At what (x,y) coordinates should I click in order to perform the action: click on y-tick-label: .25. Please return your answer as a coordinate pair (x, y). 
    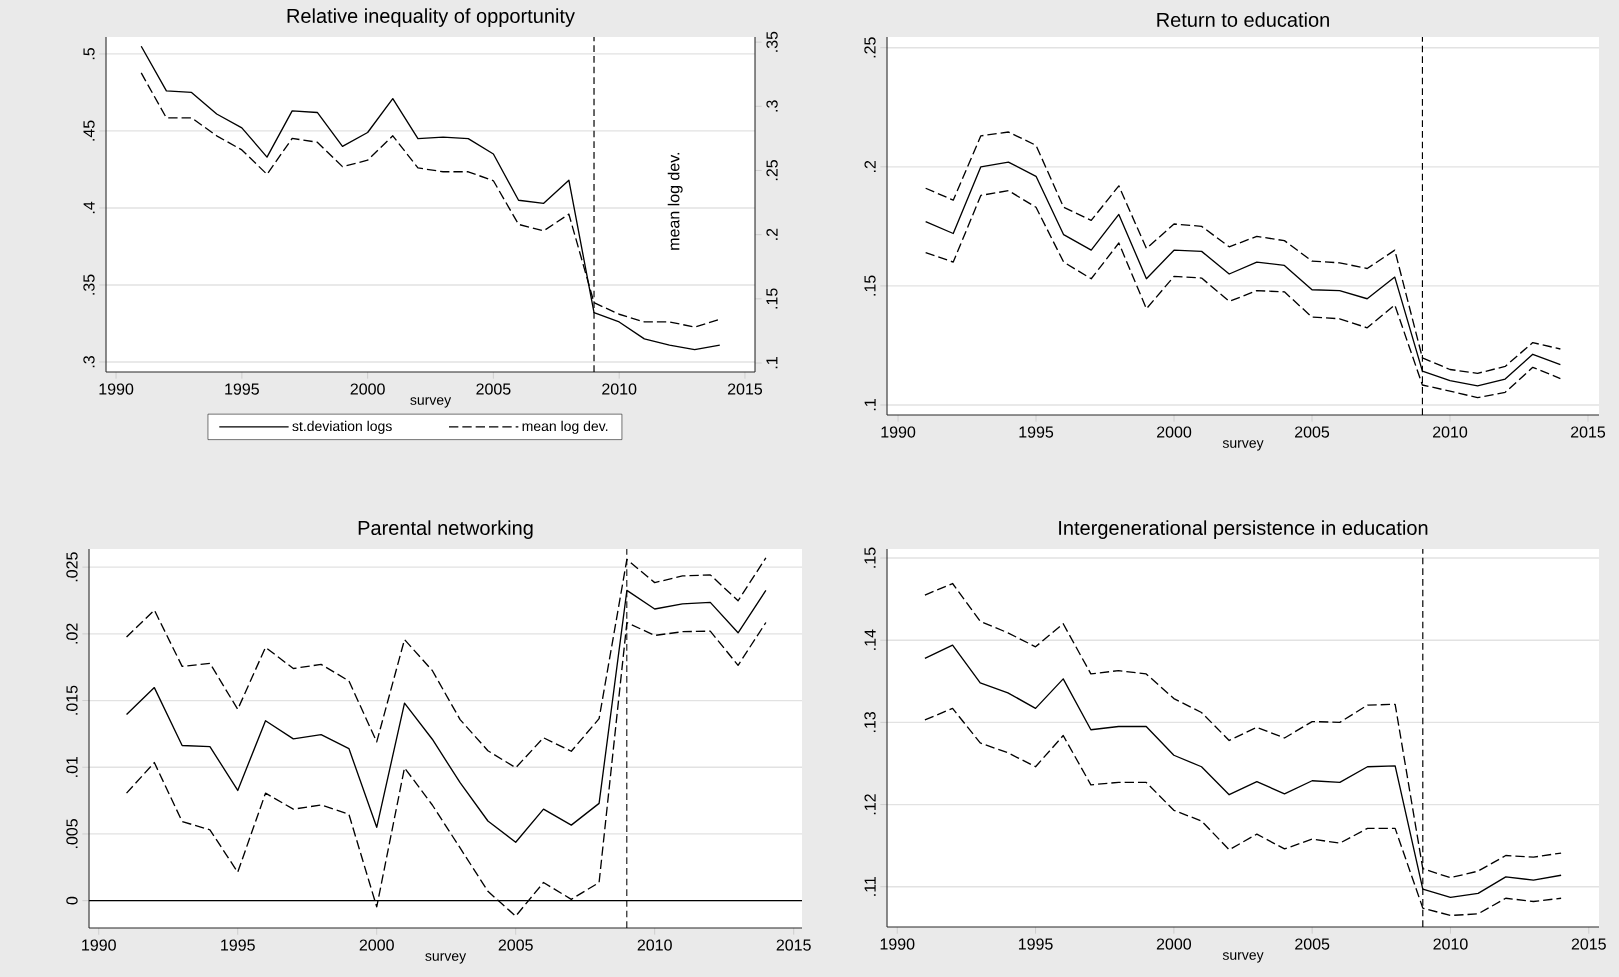
    Looking at the image, I should click on (870, 47).